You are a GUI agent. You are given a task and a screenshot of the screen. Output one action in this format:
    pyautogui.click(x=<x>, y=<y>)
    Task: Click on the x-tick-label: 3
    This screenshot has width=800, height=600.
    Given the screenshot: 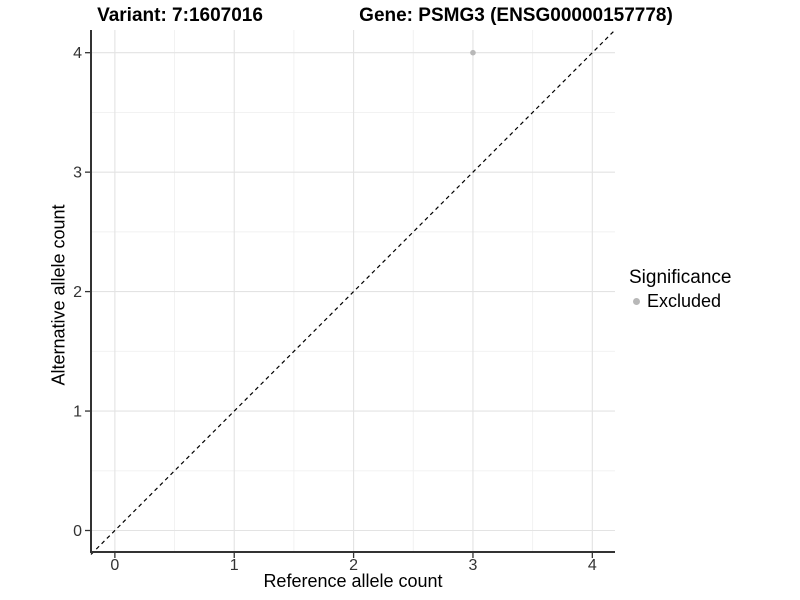 What is the action you would take?
    pyautogui.click(x=473, y=565)
    